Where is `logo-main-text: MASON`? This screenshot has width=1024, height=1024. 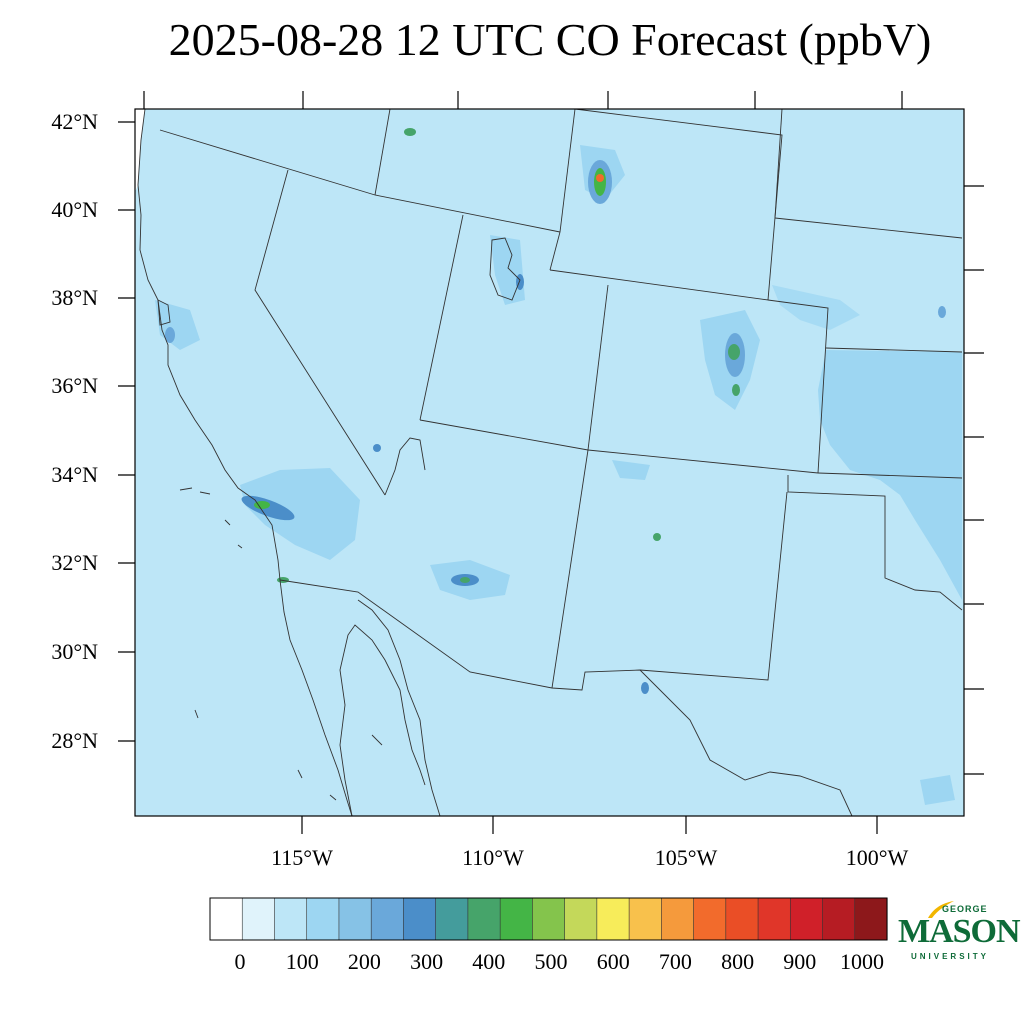
logo-main-text: MASON is located at coordinates (959, 931).